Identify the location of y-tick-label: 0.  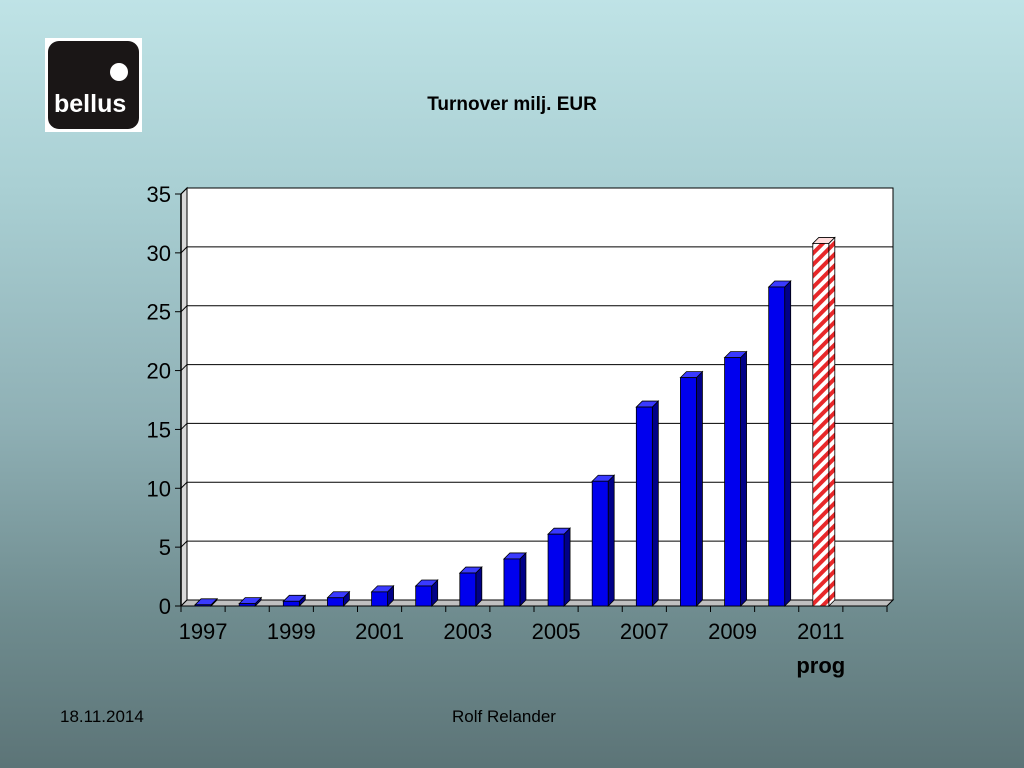
(165, 606).